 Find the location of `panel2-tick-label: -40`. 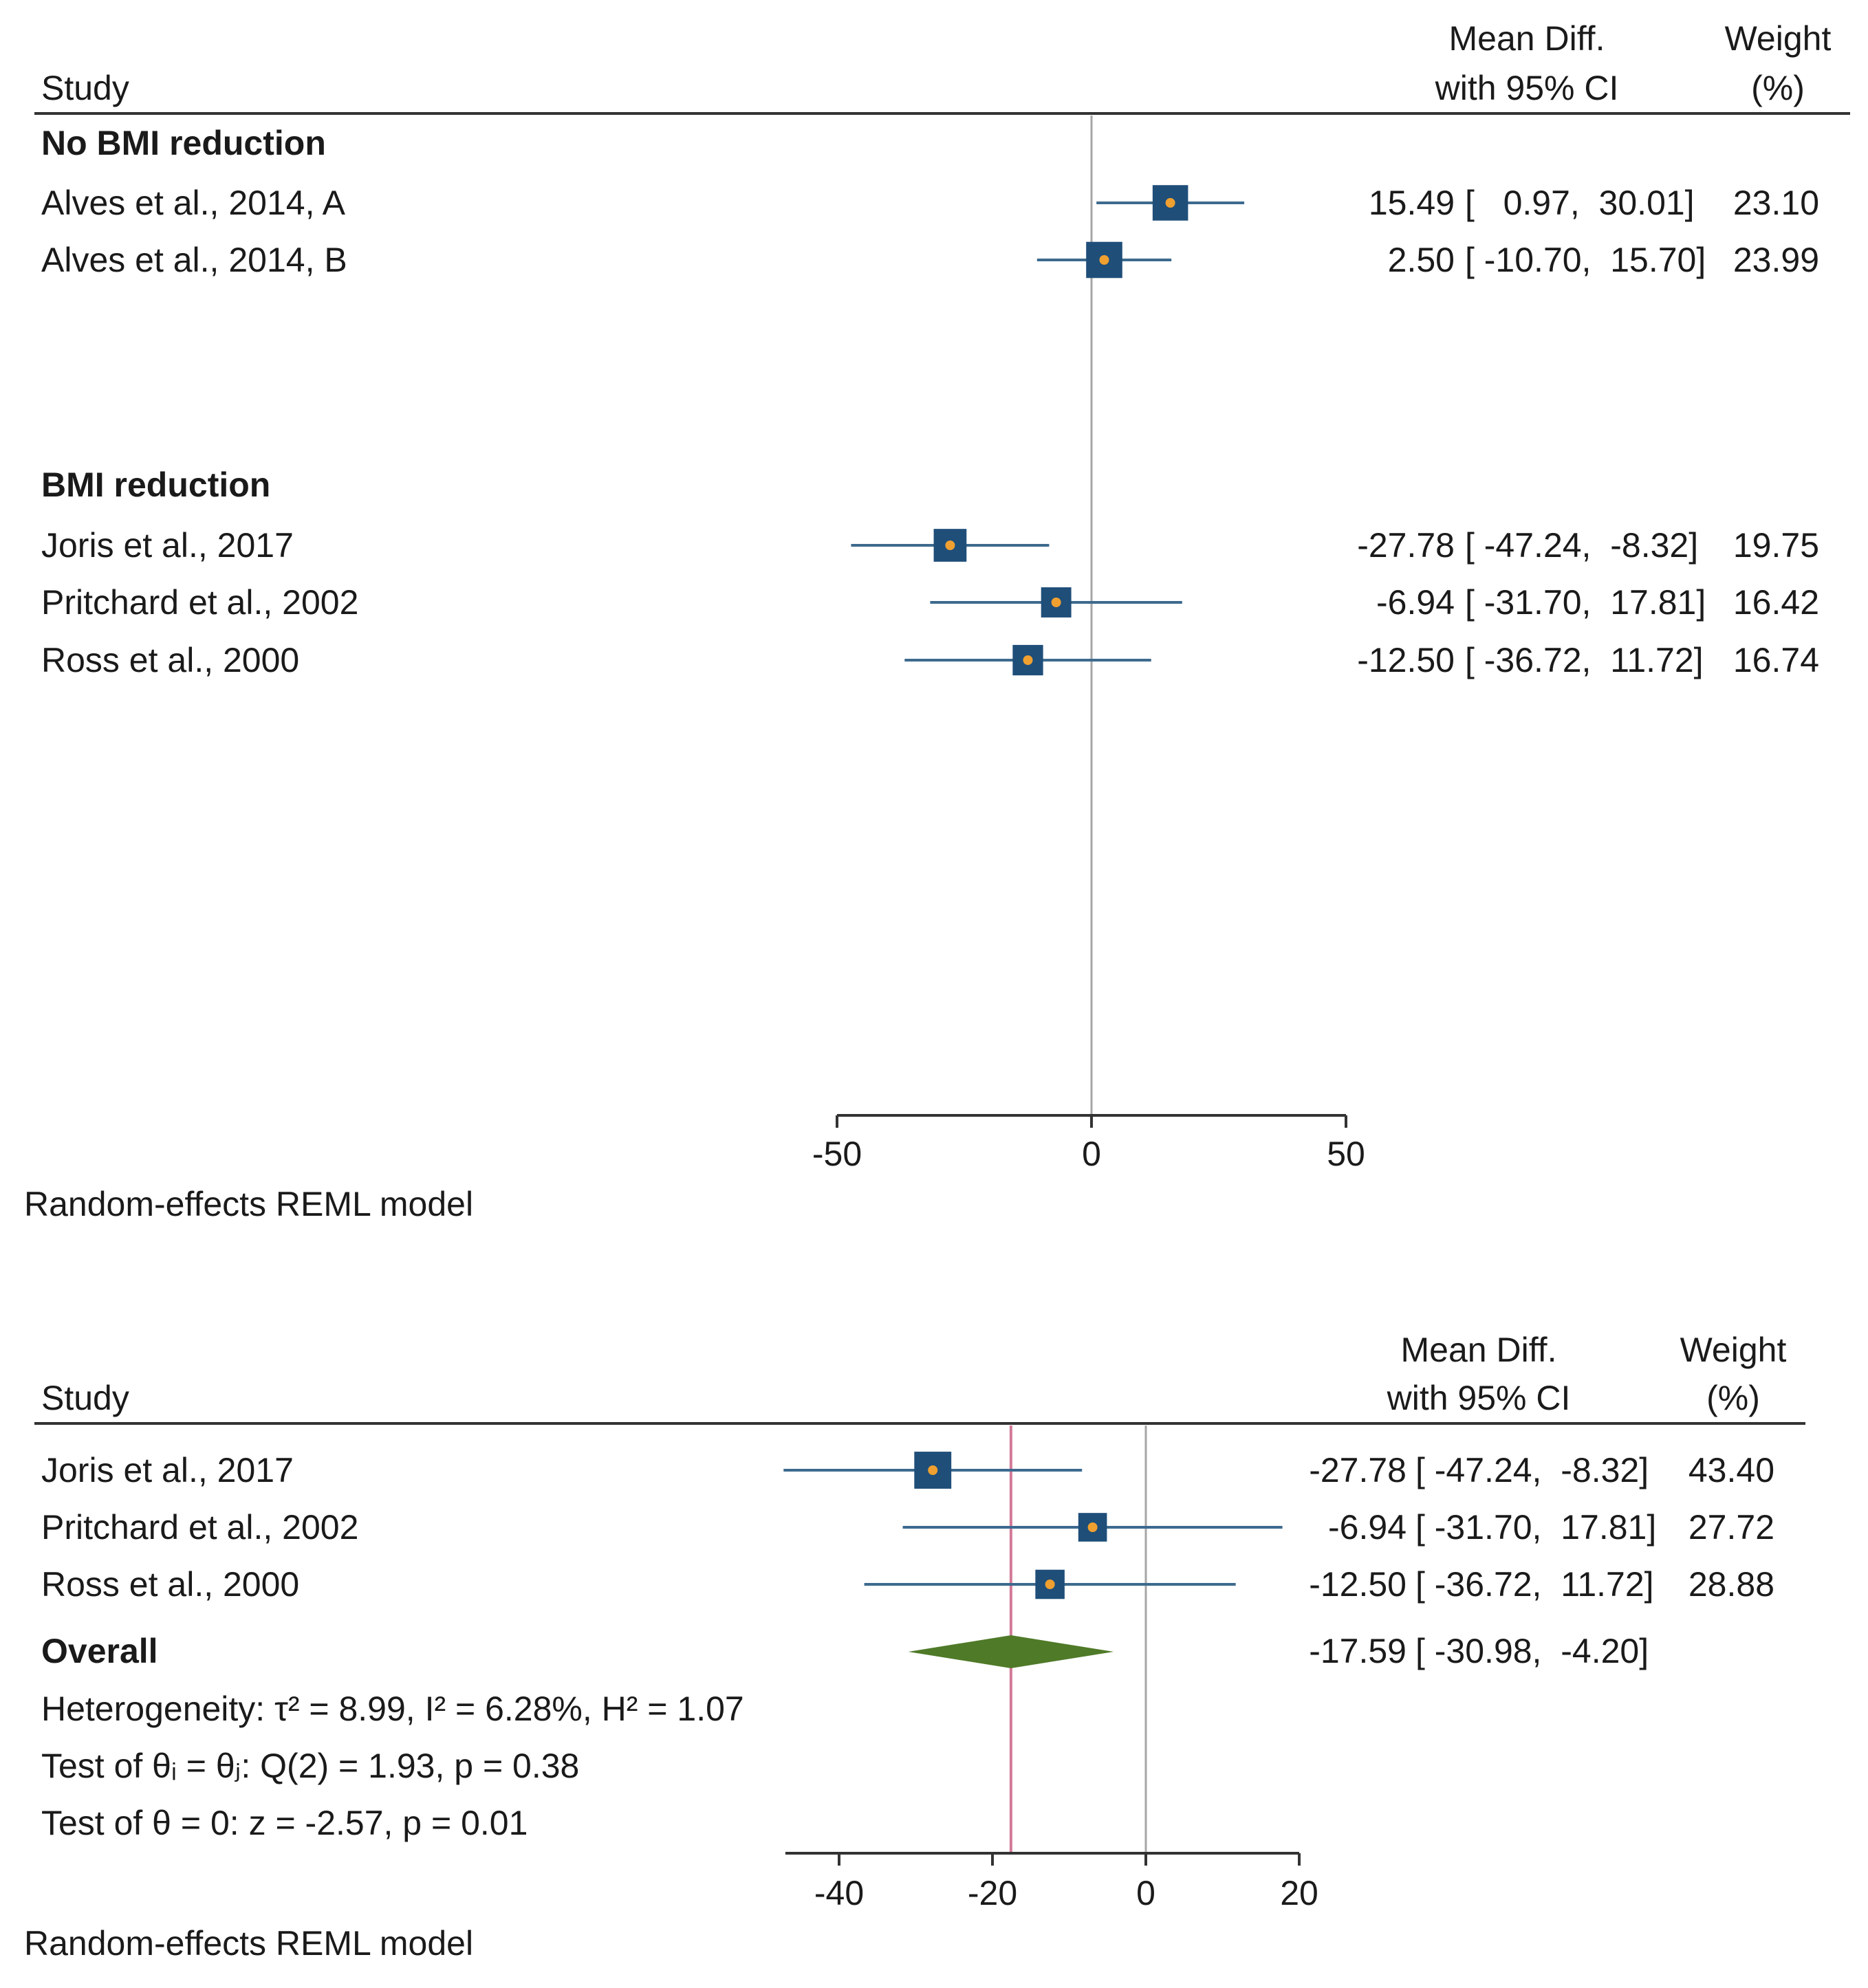

panel2-tick-label: -40 is located at coordinates (839, 1893).